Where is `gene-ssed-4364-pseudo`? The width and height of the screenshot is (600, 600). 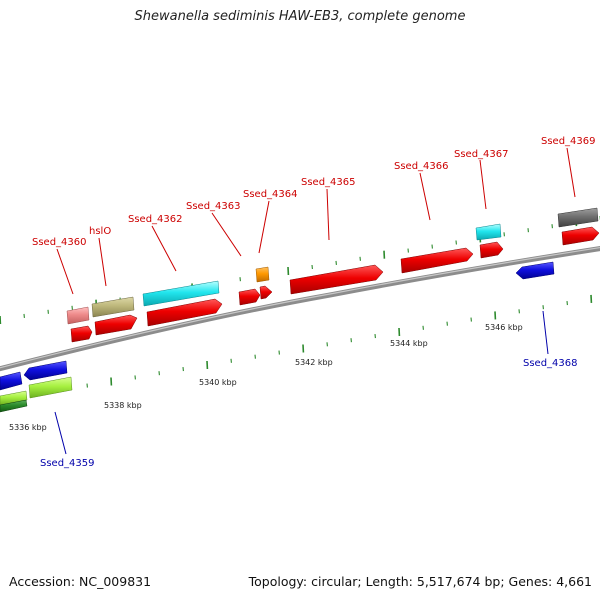
gene-ssed-4364-pseudo is located at coordinates (262, 274).